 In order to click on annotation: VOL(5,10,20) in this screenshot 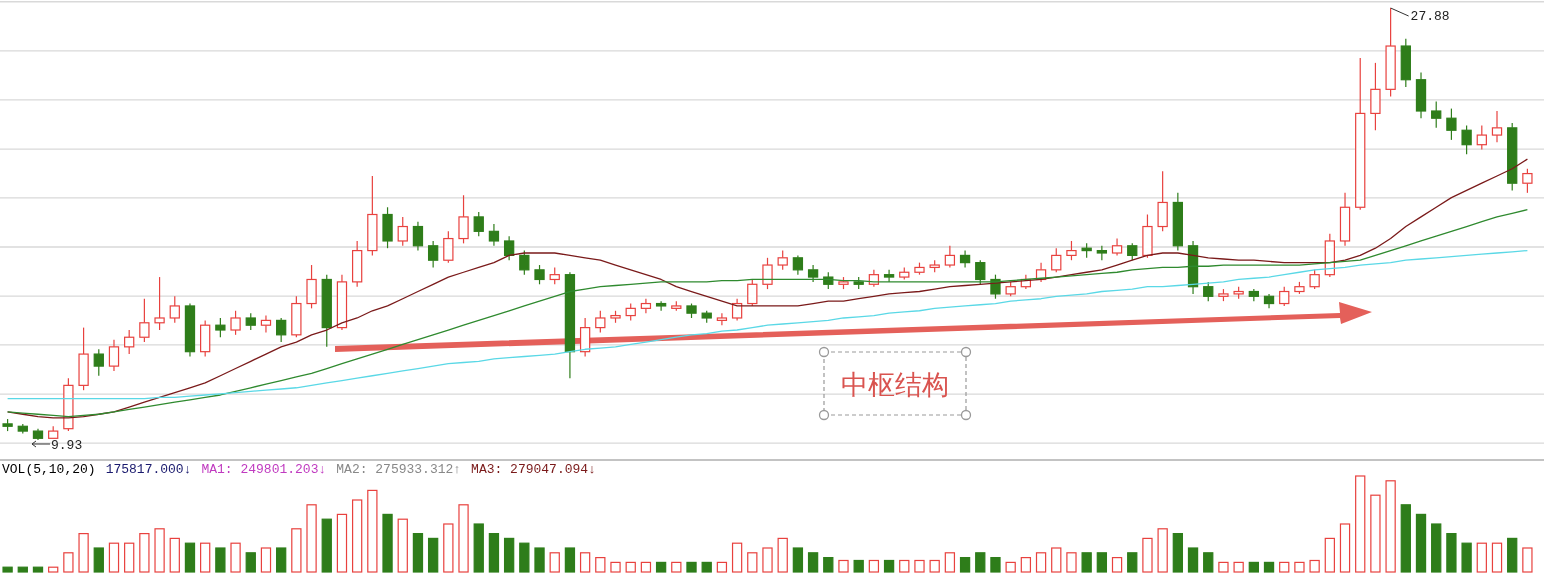, I will do `click(49, 469)`.